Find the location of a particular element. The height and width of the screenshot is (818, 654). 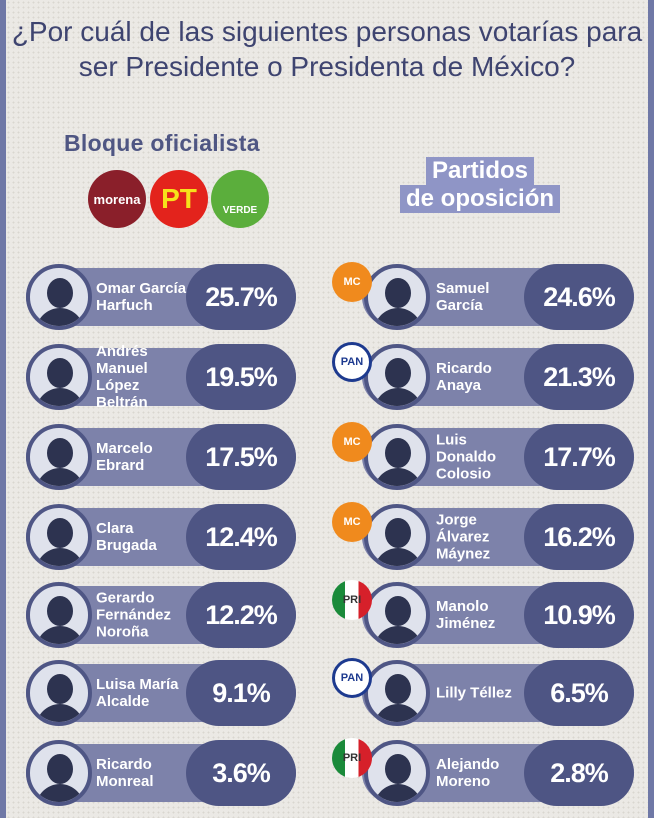

left-heading: Bloque oficialista is located at coordinates (162, 143).